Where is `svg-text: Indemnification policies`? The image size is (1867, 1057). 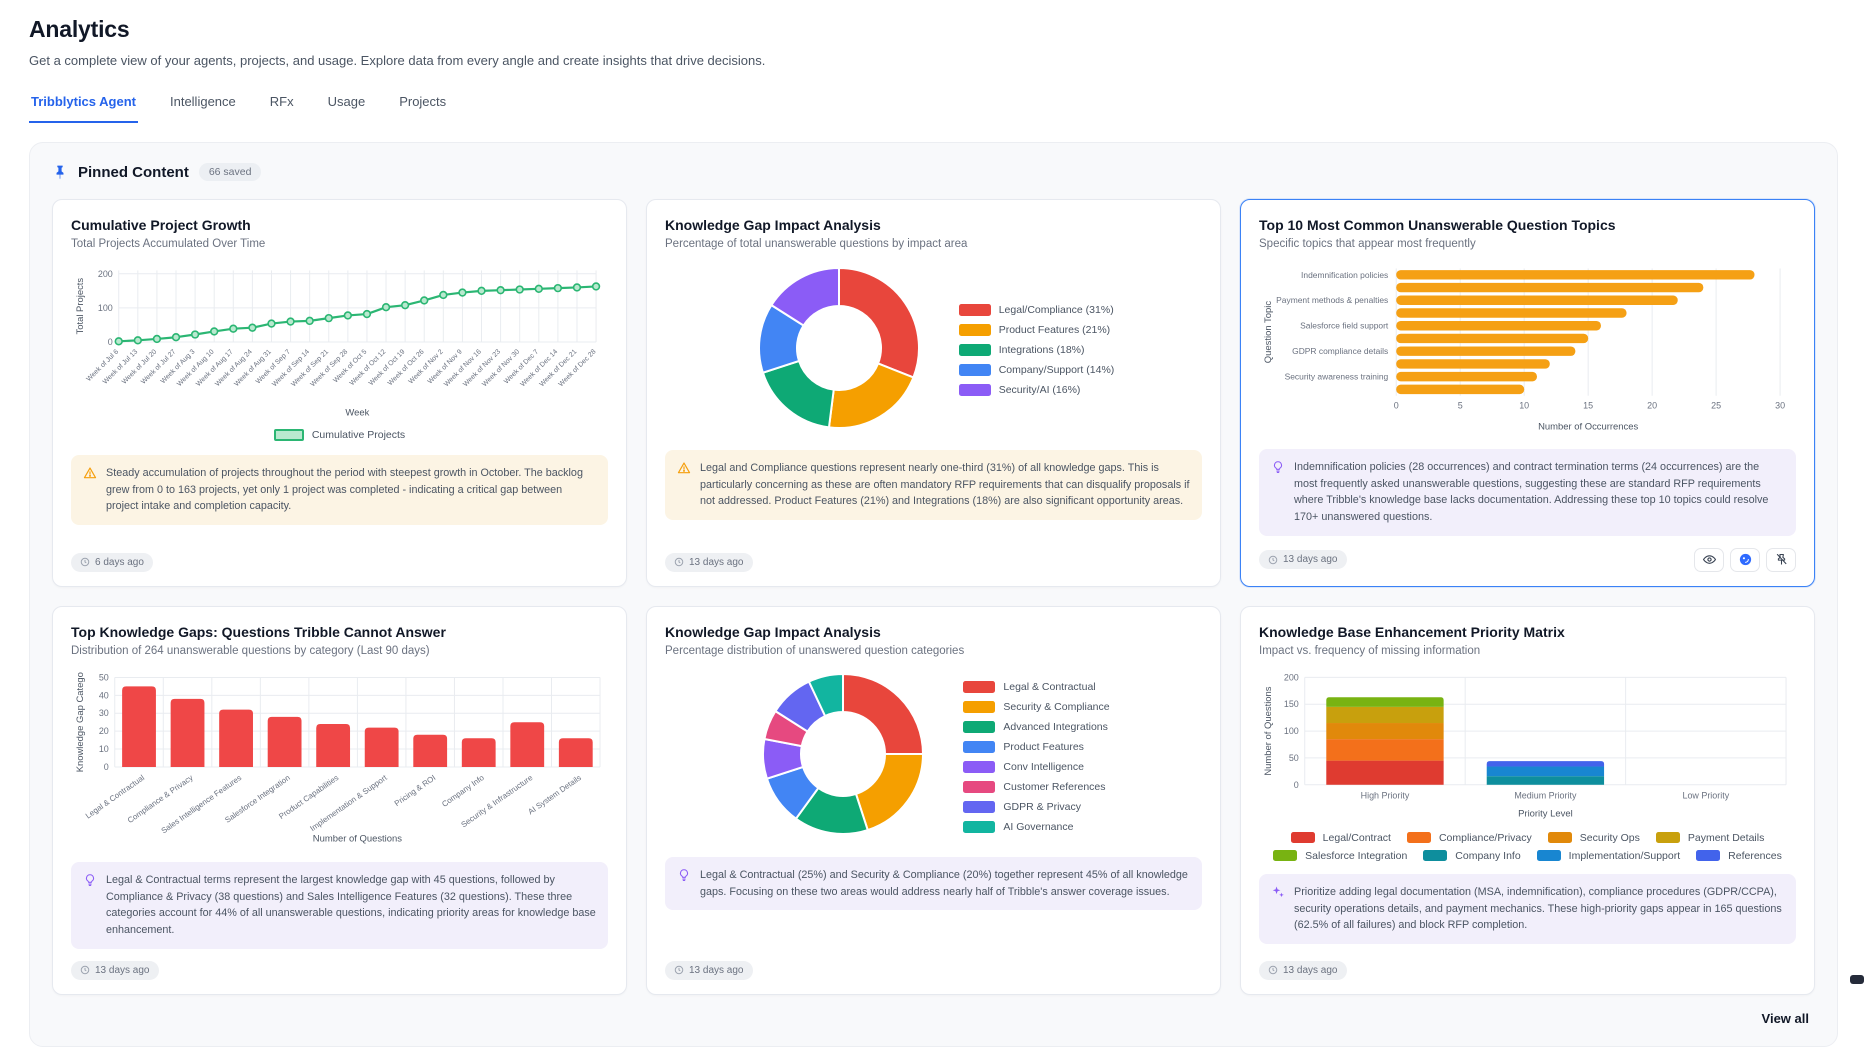
svg-text: Indemnification policies is located at coordinates (1344, 275).